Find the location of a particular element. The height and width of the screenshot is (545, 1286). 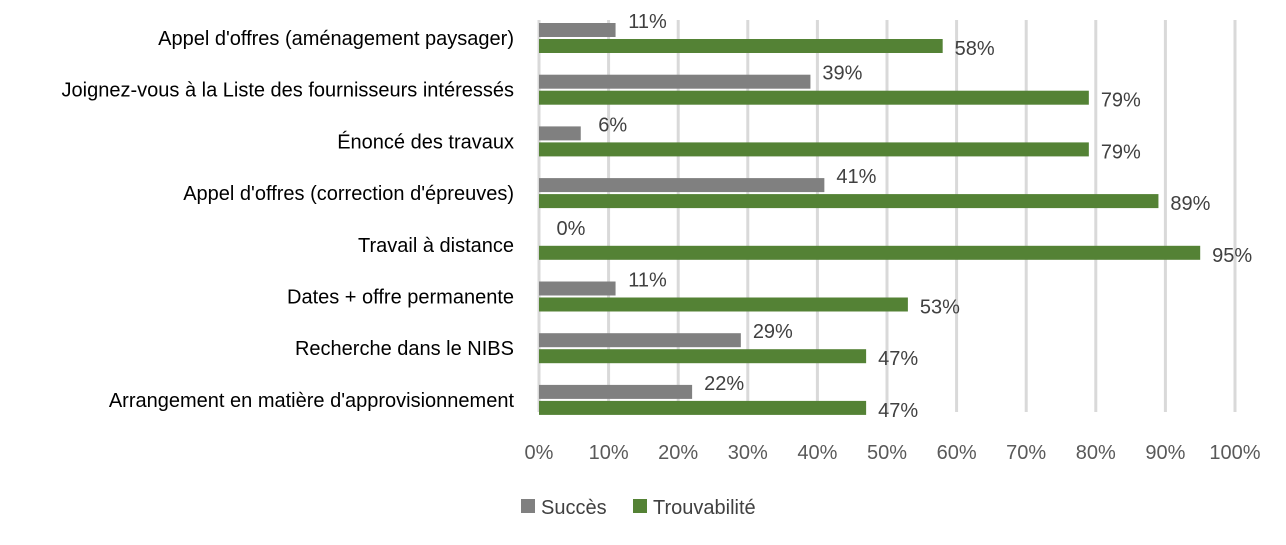

data-label-succes: 39% is located at coordinates (842, 74).